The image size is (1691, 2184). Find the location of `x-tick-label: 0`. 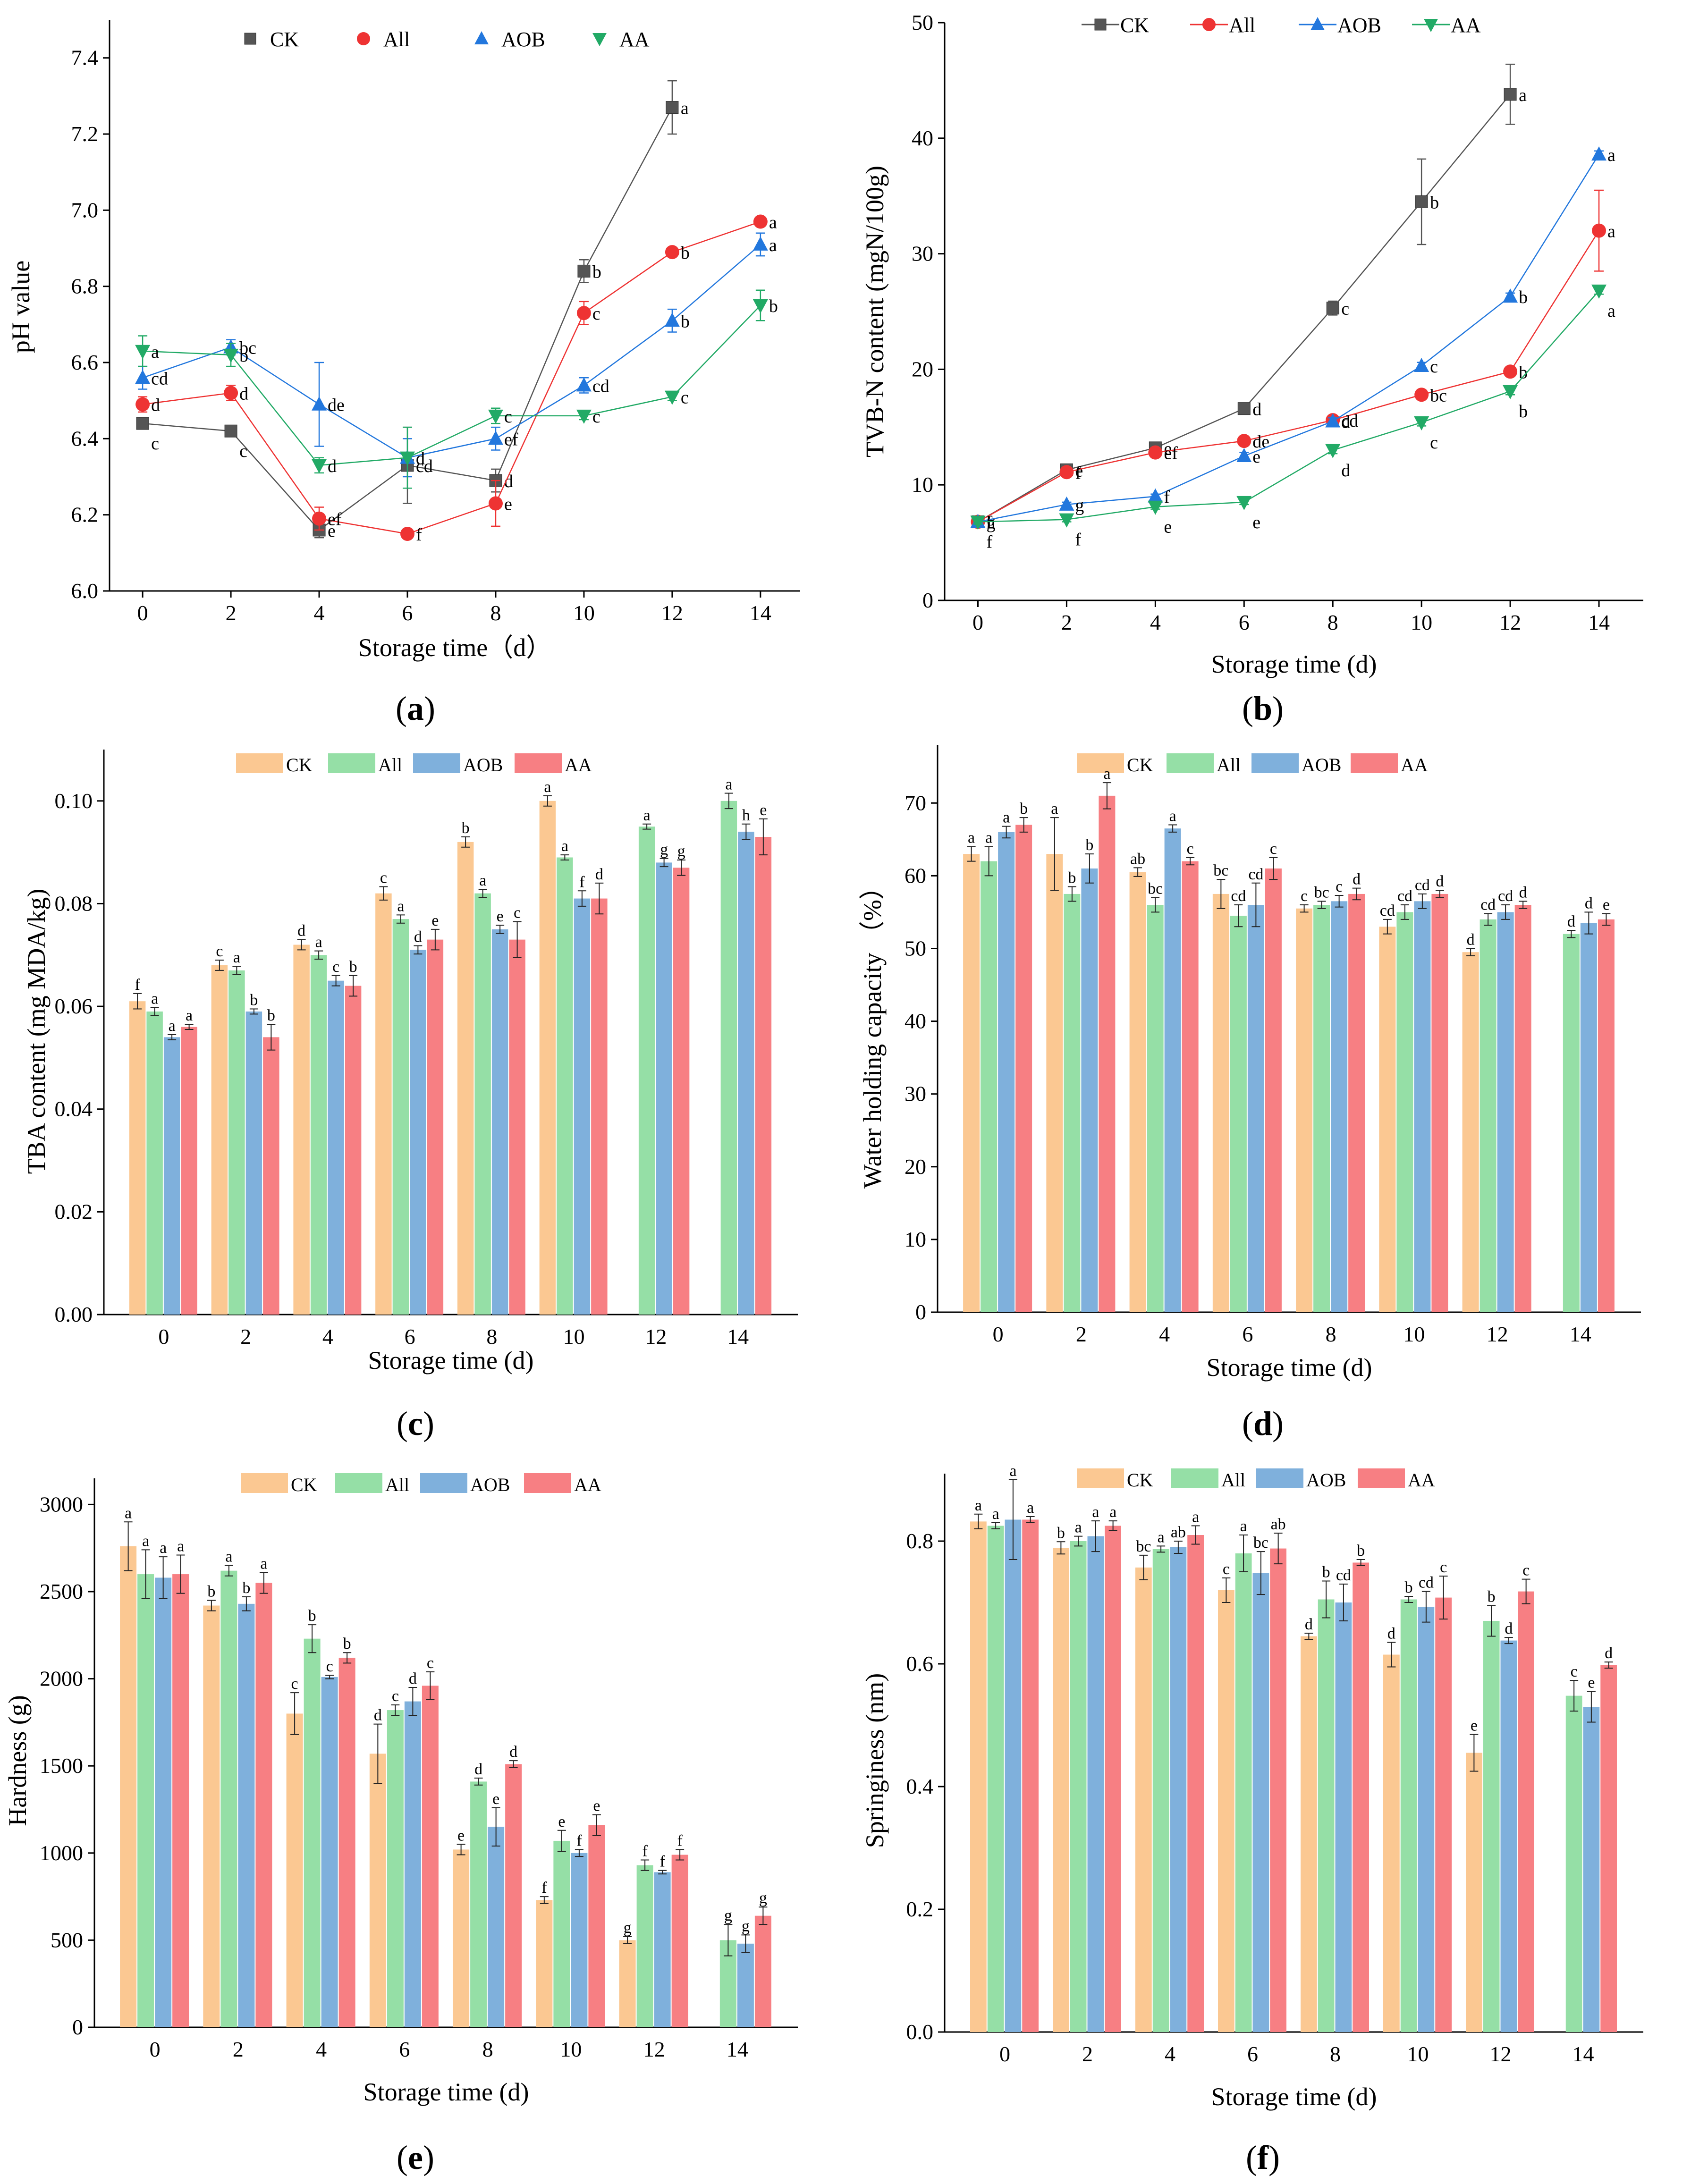

x-tick-label: 0 is located at coordinates (155, 2049).